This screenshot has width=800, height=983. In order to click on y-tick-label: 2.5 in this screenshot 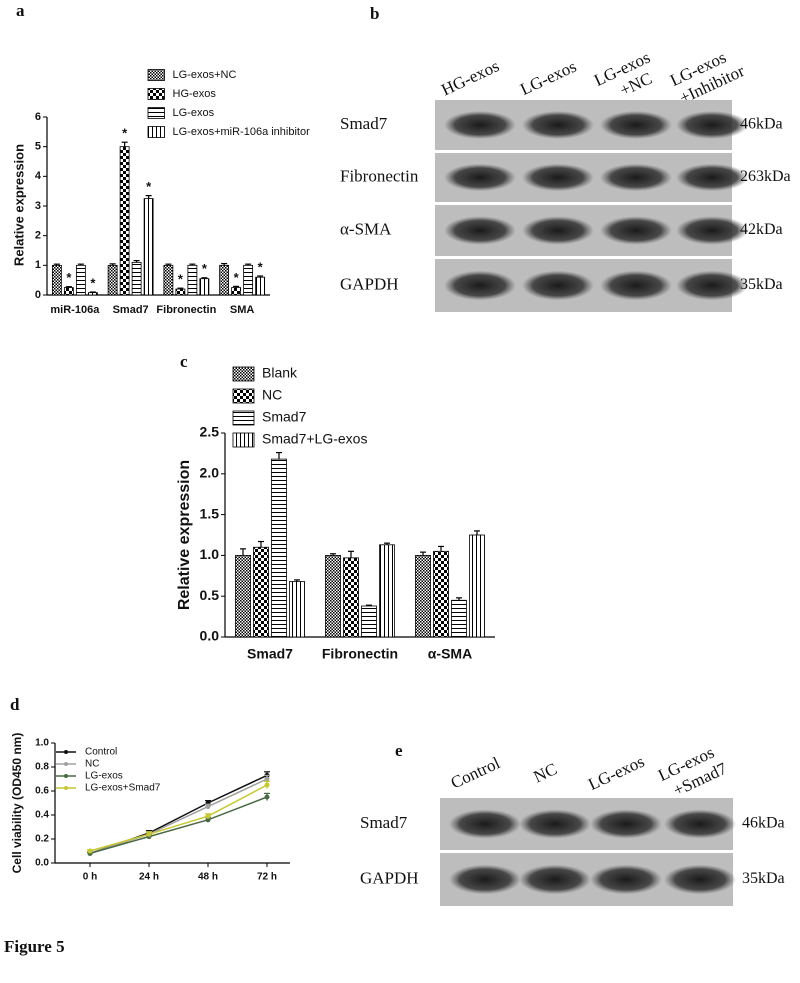, I will do `click(210, 432)`.